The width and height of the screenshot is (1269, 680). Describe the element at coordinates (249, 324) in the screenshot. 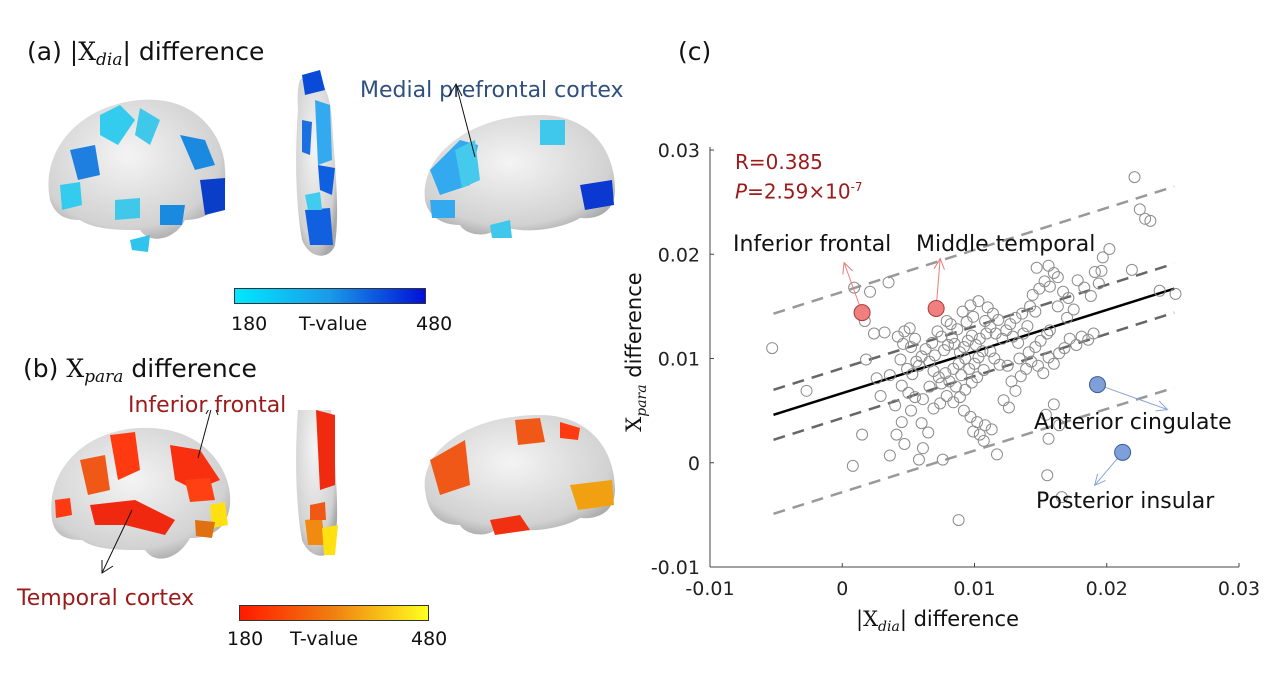

I see `colorbar-a-min: 180` at that location.